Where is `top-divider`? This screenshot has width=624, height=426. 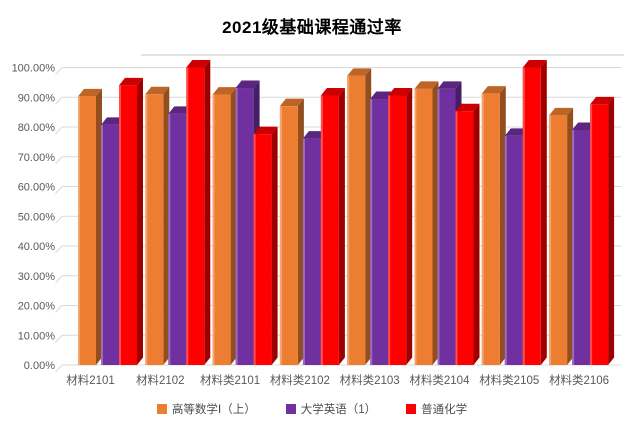 top-divider is located at coordinates (382, 55).